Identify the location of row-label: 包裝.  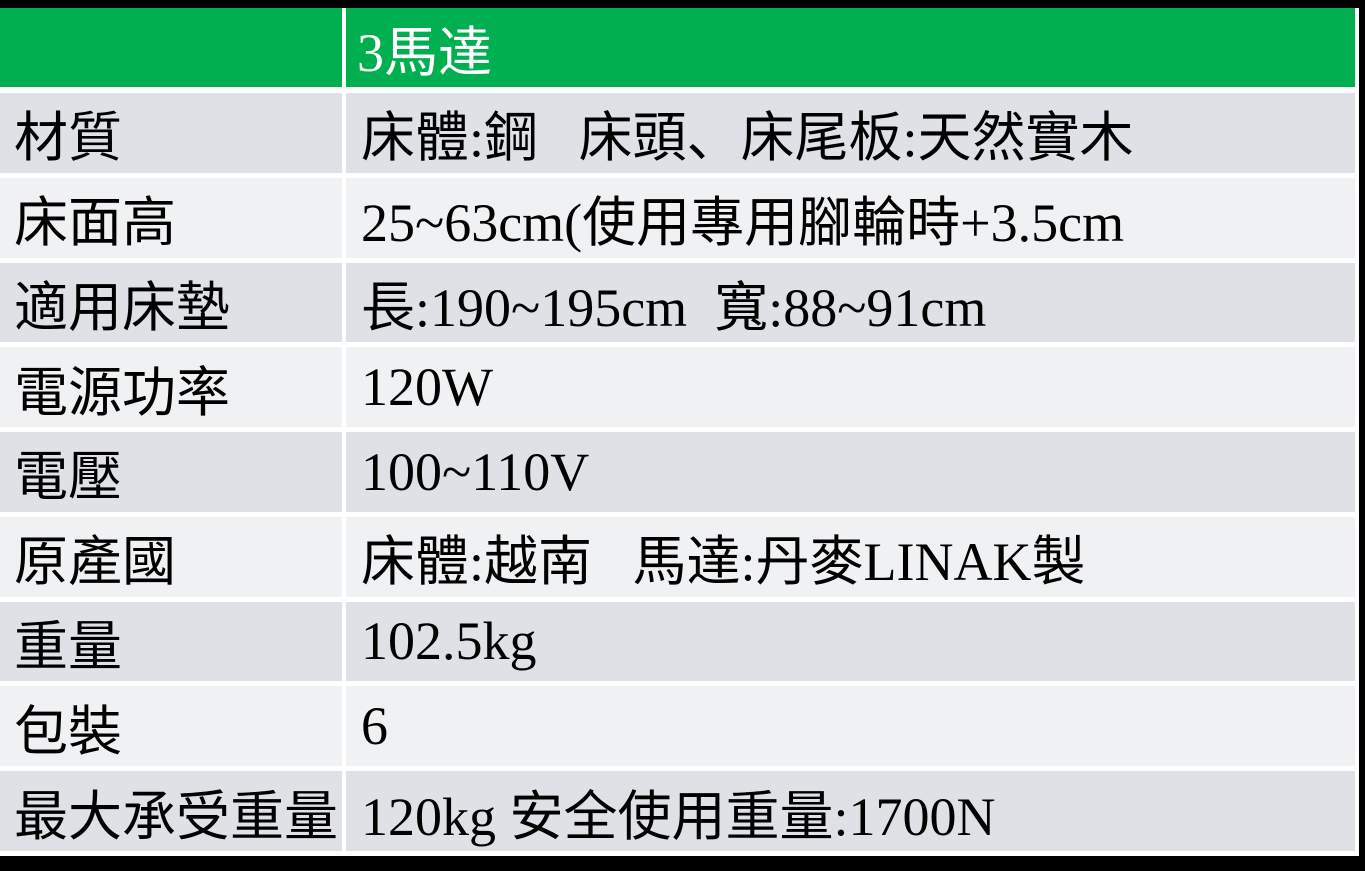
(173, 729).